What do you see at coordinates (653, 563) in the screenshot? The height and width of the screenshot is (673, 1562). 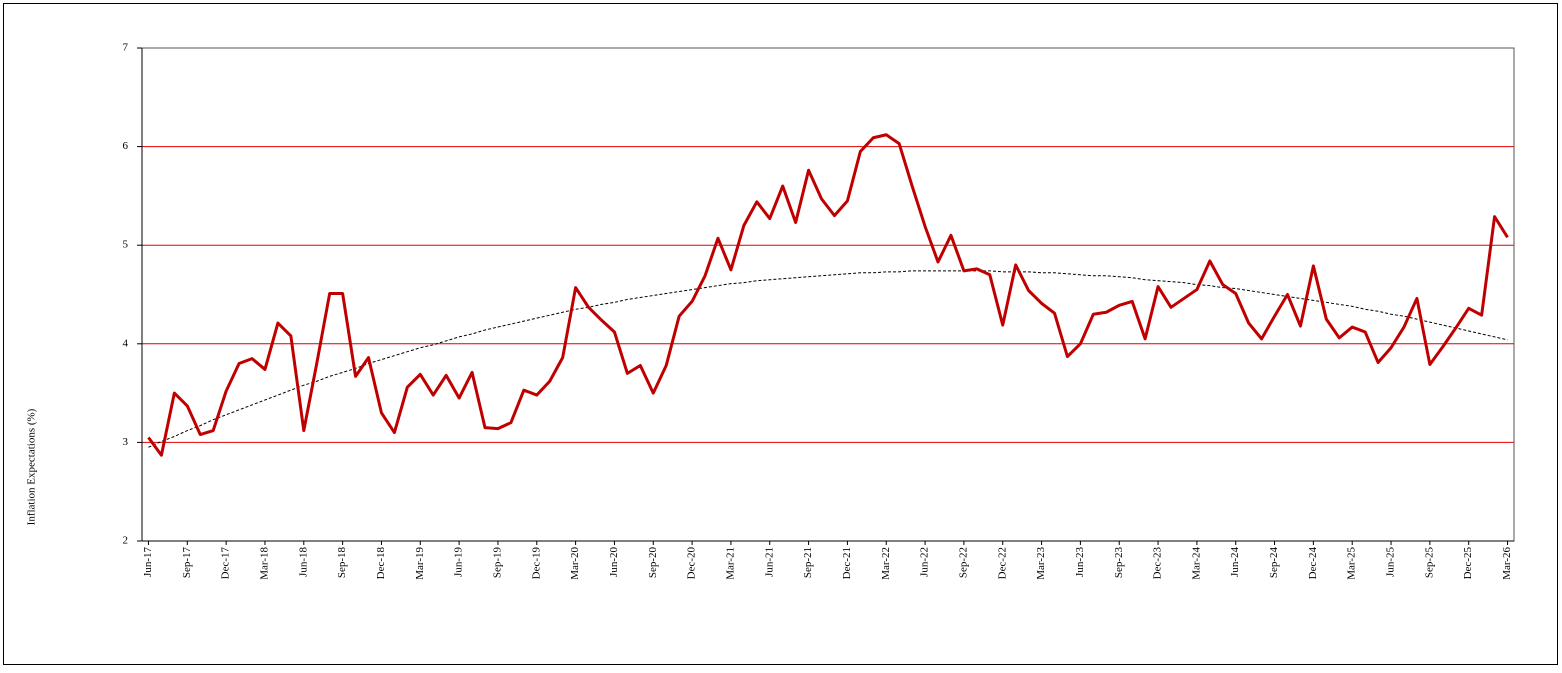 I see `x-tick-label: Sep-20` at bounding box center [653, 563].